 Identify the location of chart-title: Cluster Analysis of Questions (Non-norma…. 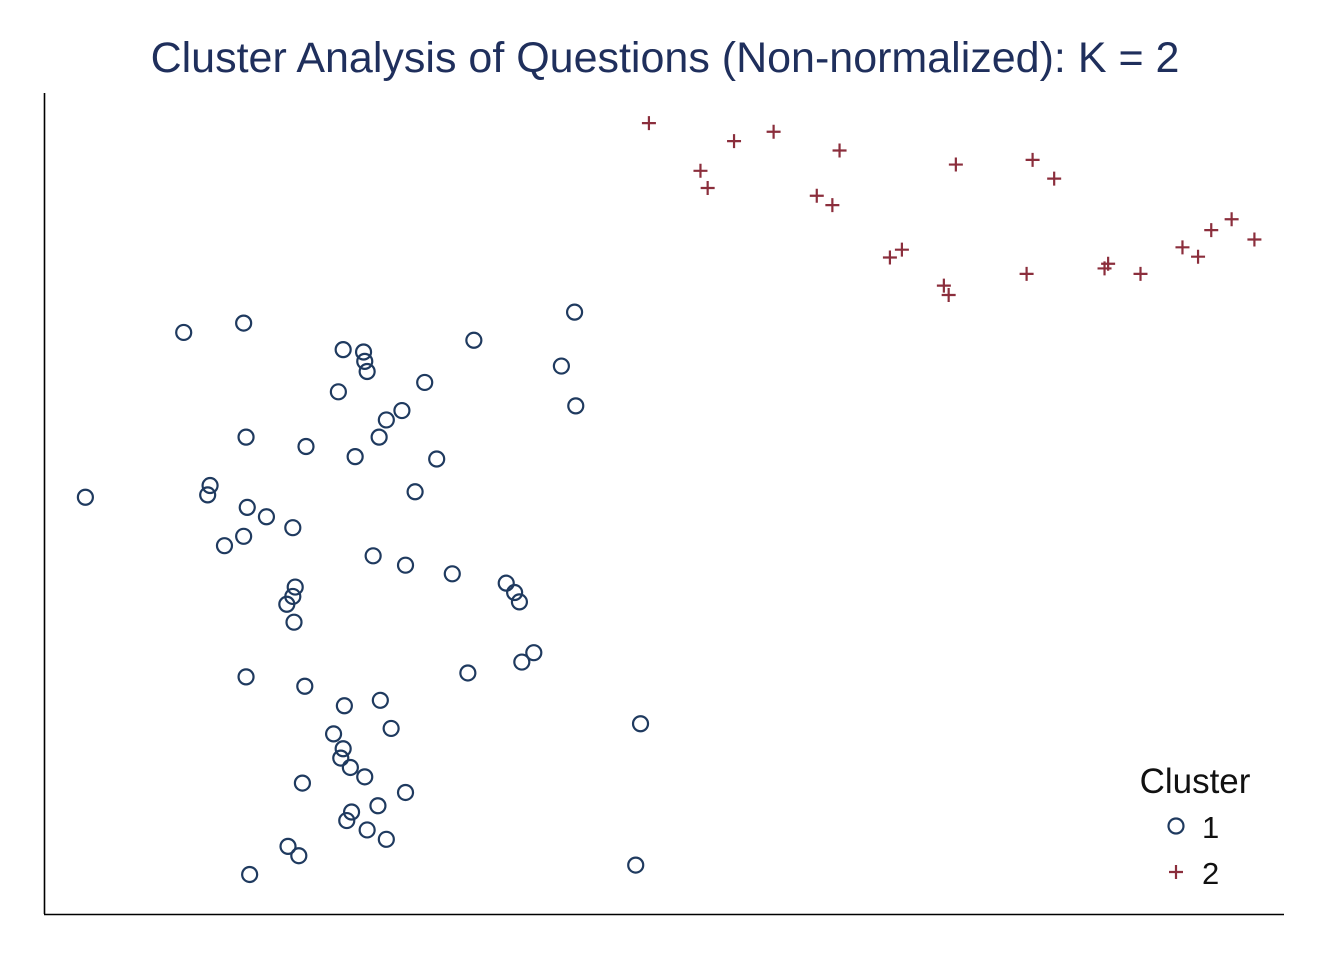
(665, 58).